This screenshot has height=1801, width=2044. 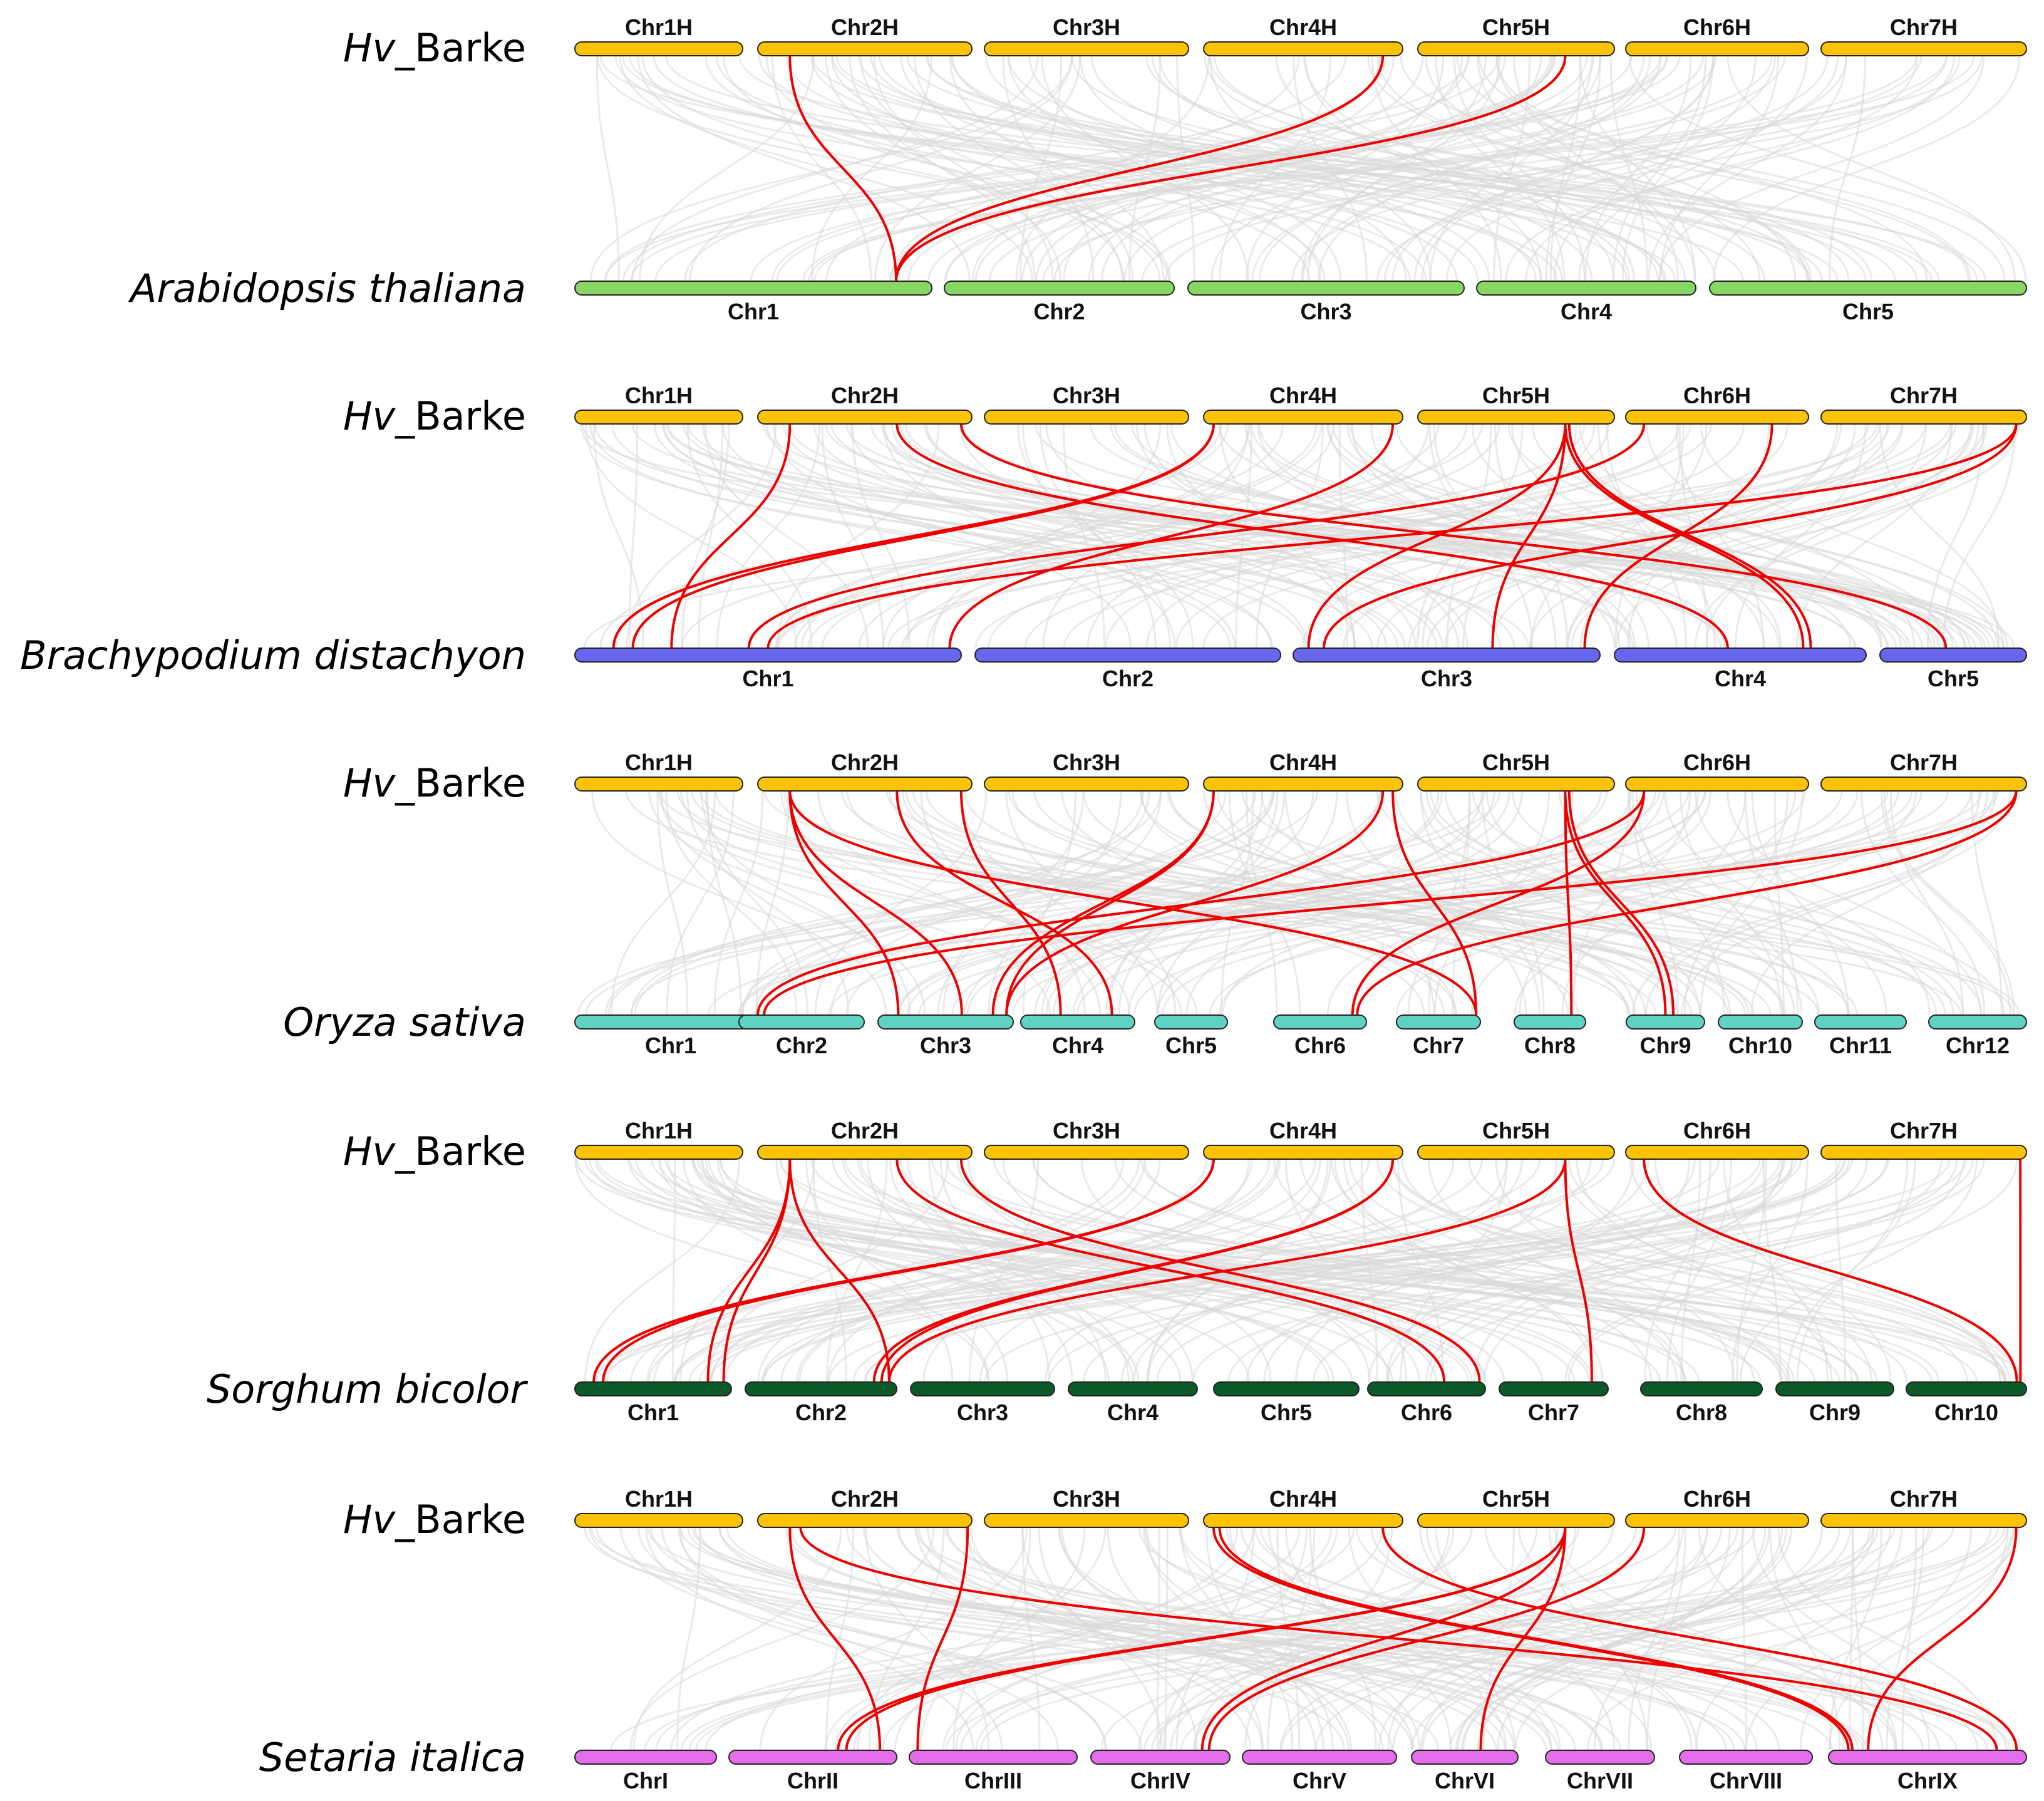 What do you see at coordinates (1320, 1045) in the screenshot?
I see `target-chromosome-label: Chr6` at bounding box center [1320, 1045].